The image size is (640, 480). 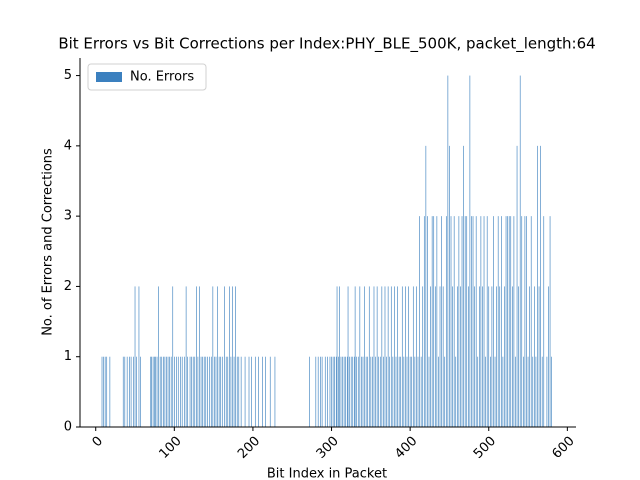 What do you see at coordinates (68, 356) in the screenshot?
I see `y-tick-label: 1` at bounding box center [68, 356].